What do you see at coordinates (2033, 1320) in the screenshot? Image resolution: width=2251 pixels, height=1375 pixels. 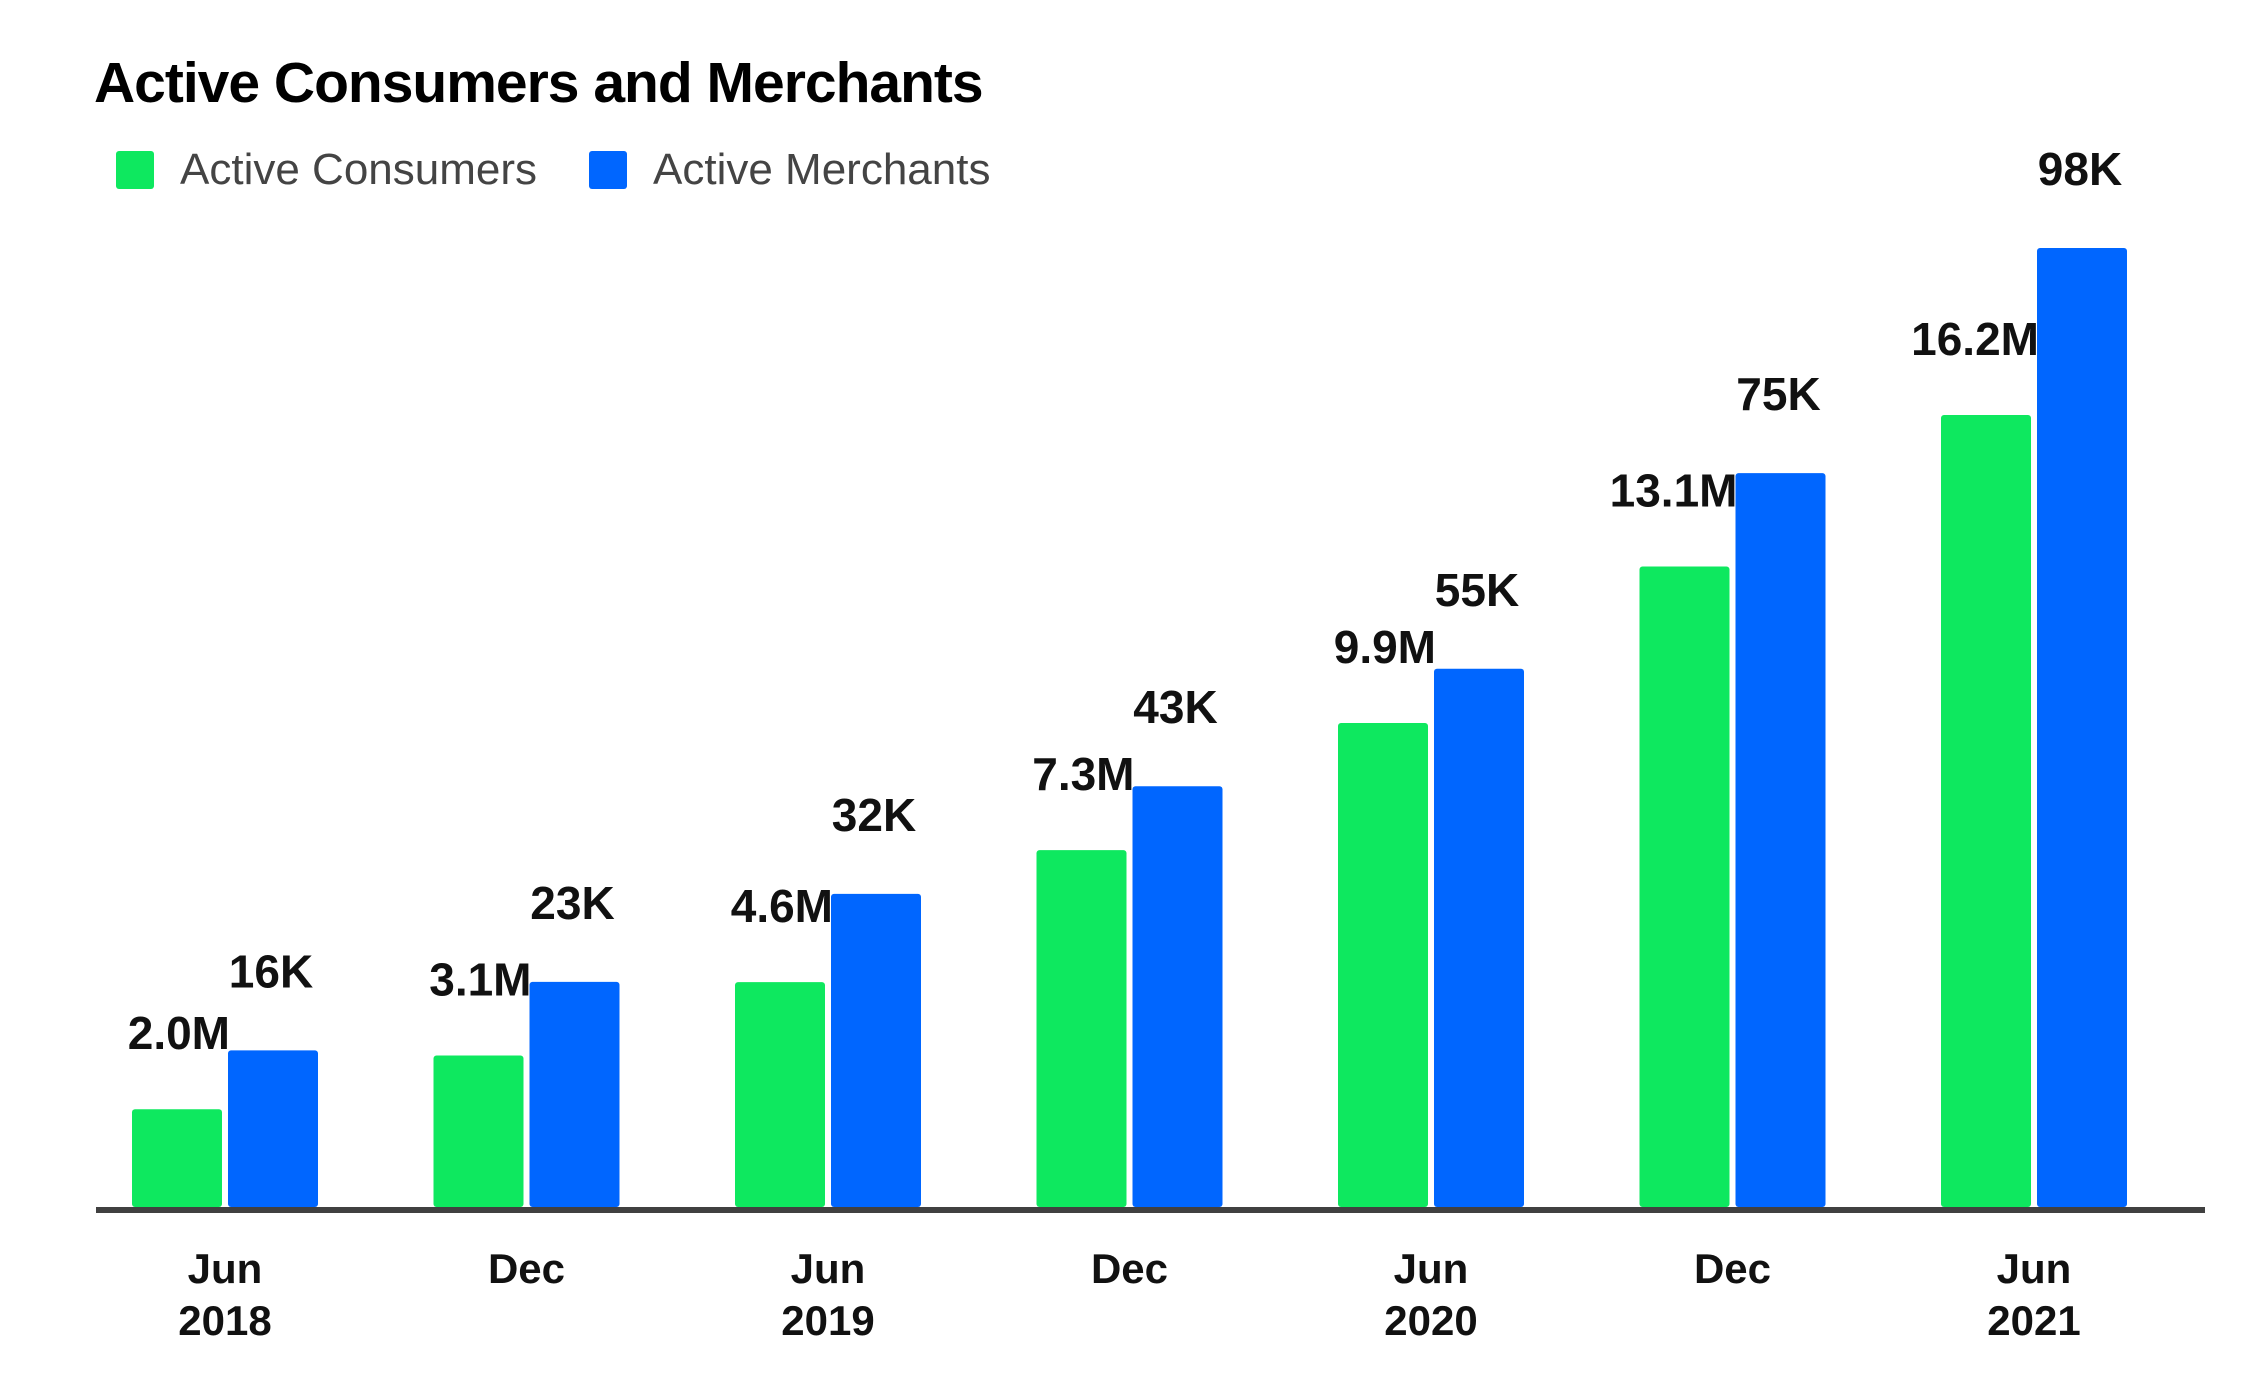 I see `x-tick-label-6-1: 2021` at bounding box center [2033, 1320].